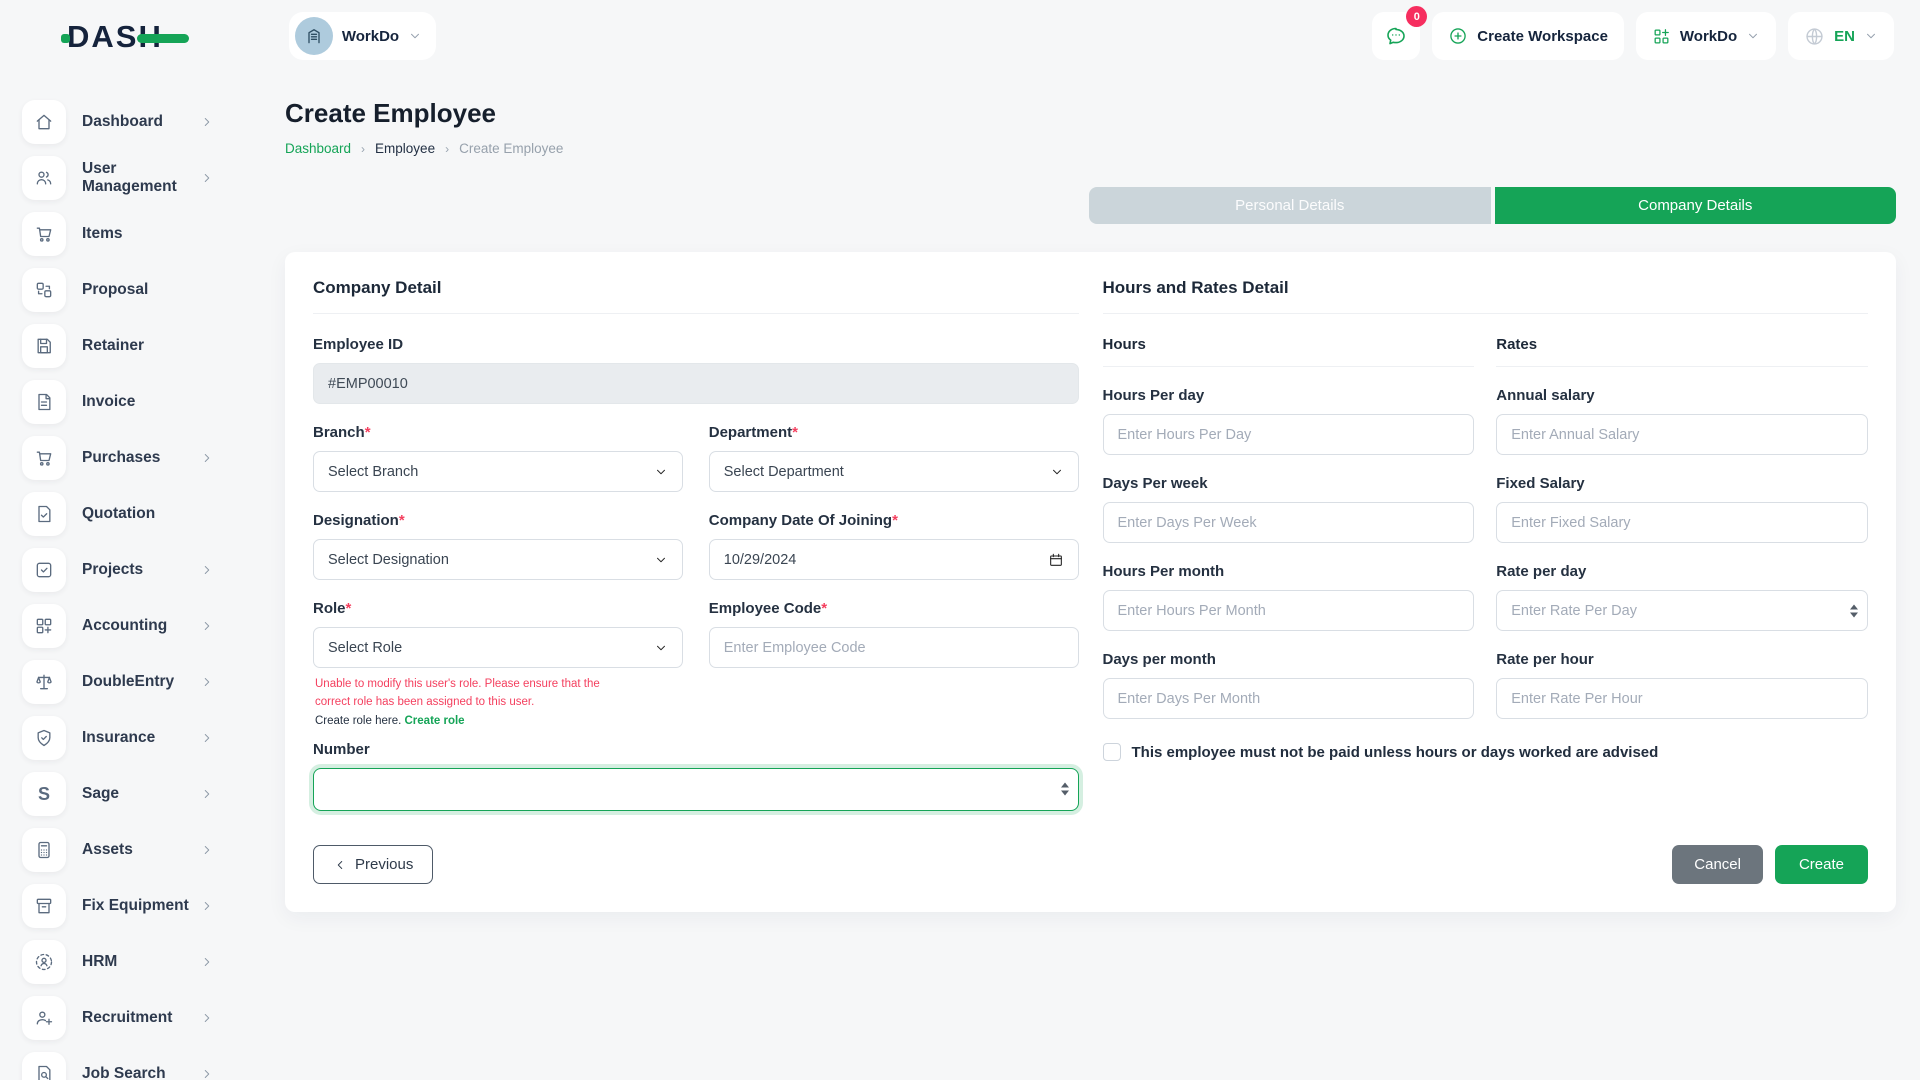 Image resolution: width=1920 pixels, height=1080 pixels. What do you see at coordinates (118, 1066) in the screenshot?
I see `sidebar-item-job-search: Job Search` at bounding box center [118, 1066].